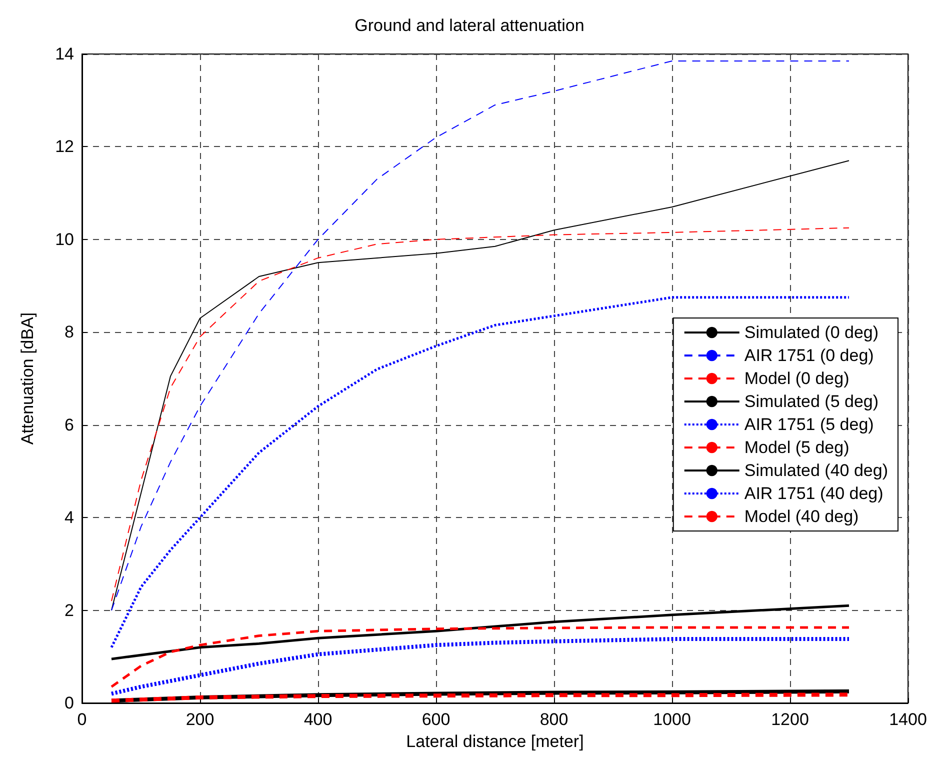  I want to click on y-tick-label: 4, so click(69, 518).